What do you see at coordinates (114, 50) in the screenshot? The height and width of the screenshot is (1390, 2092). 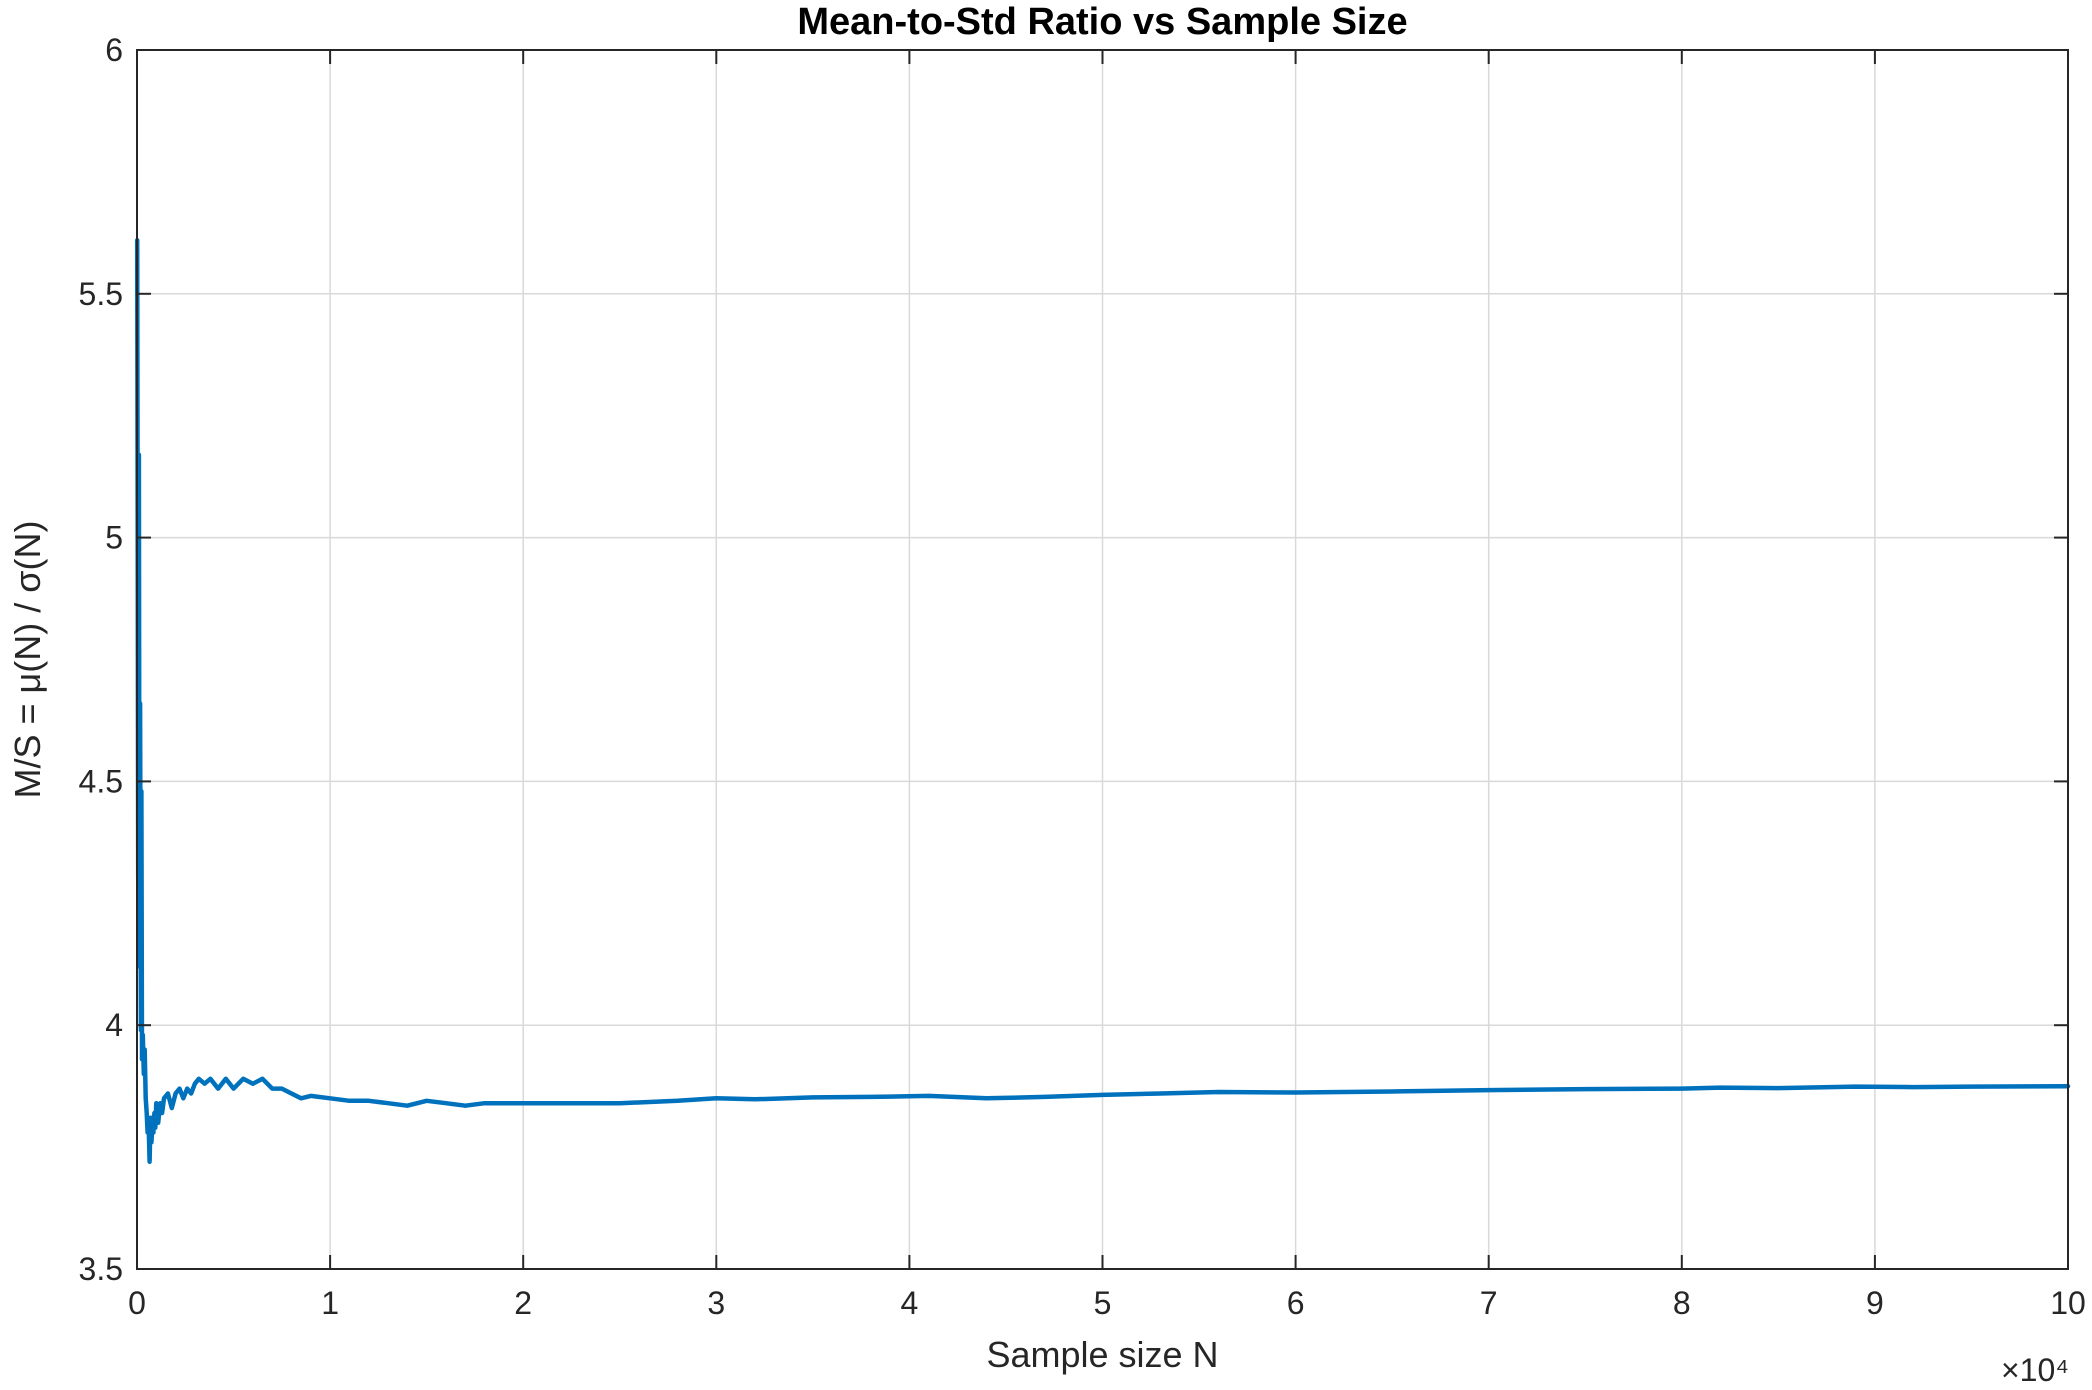 I see `y-tick-label: 6` at bounding box center [114, 50].